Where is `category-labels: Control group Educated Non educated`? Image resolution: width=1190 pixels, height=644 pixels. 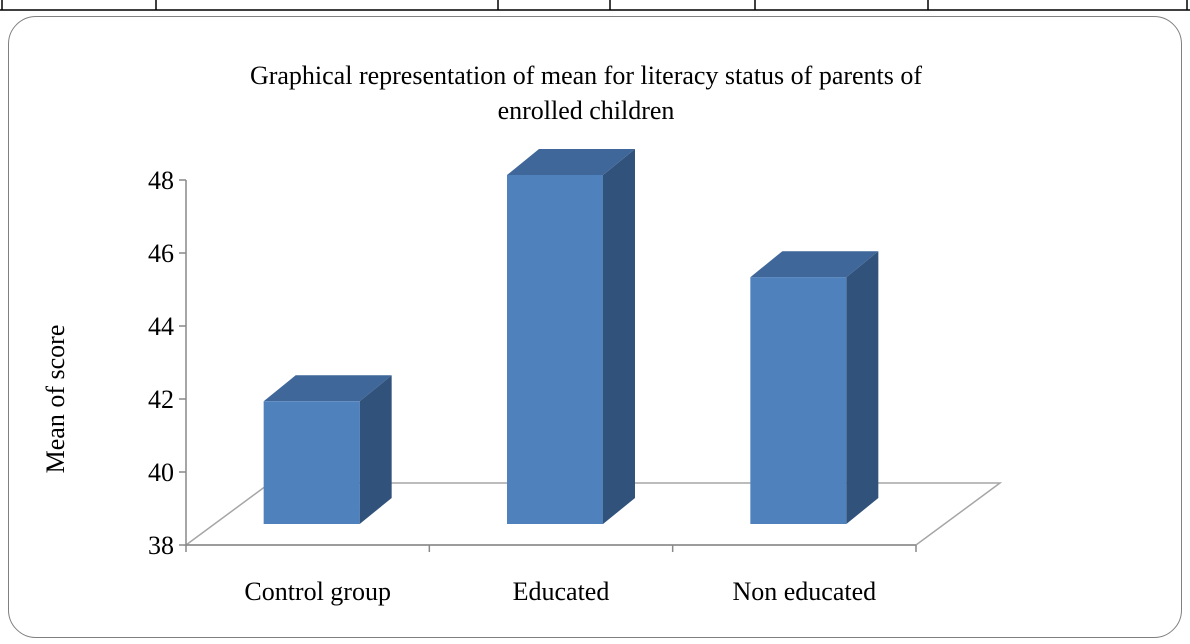 category-labels: Control group Educated Non educated is located at coordinates (560, 591).